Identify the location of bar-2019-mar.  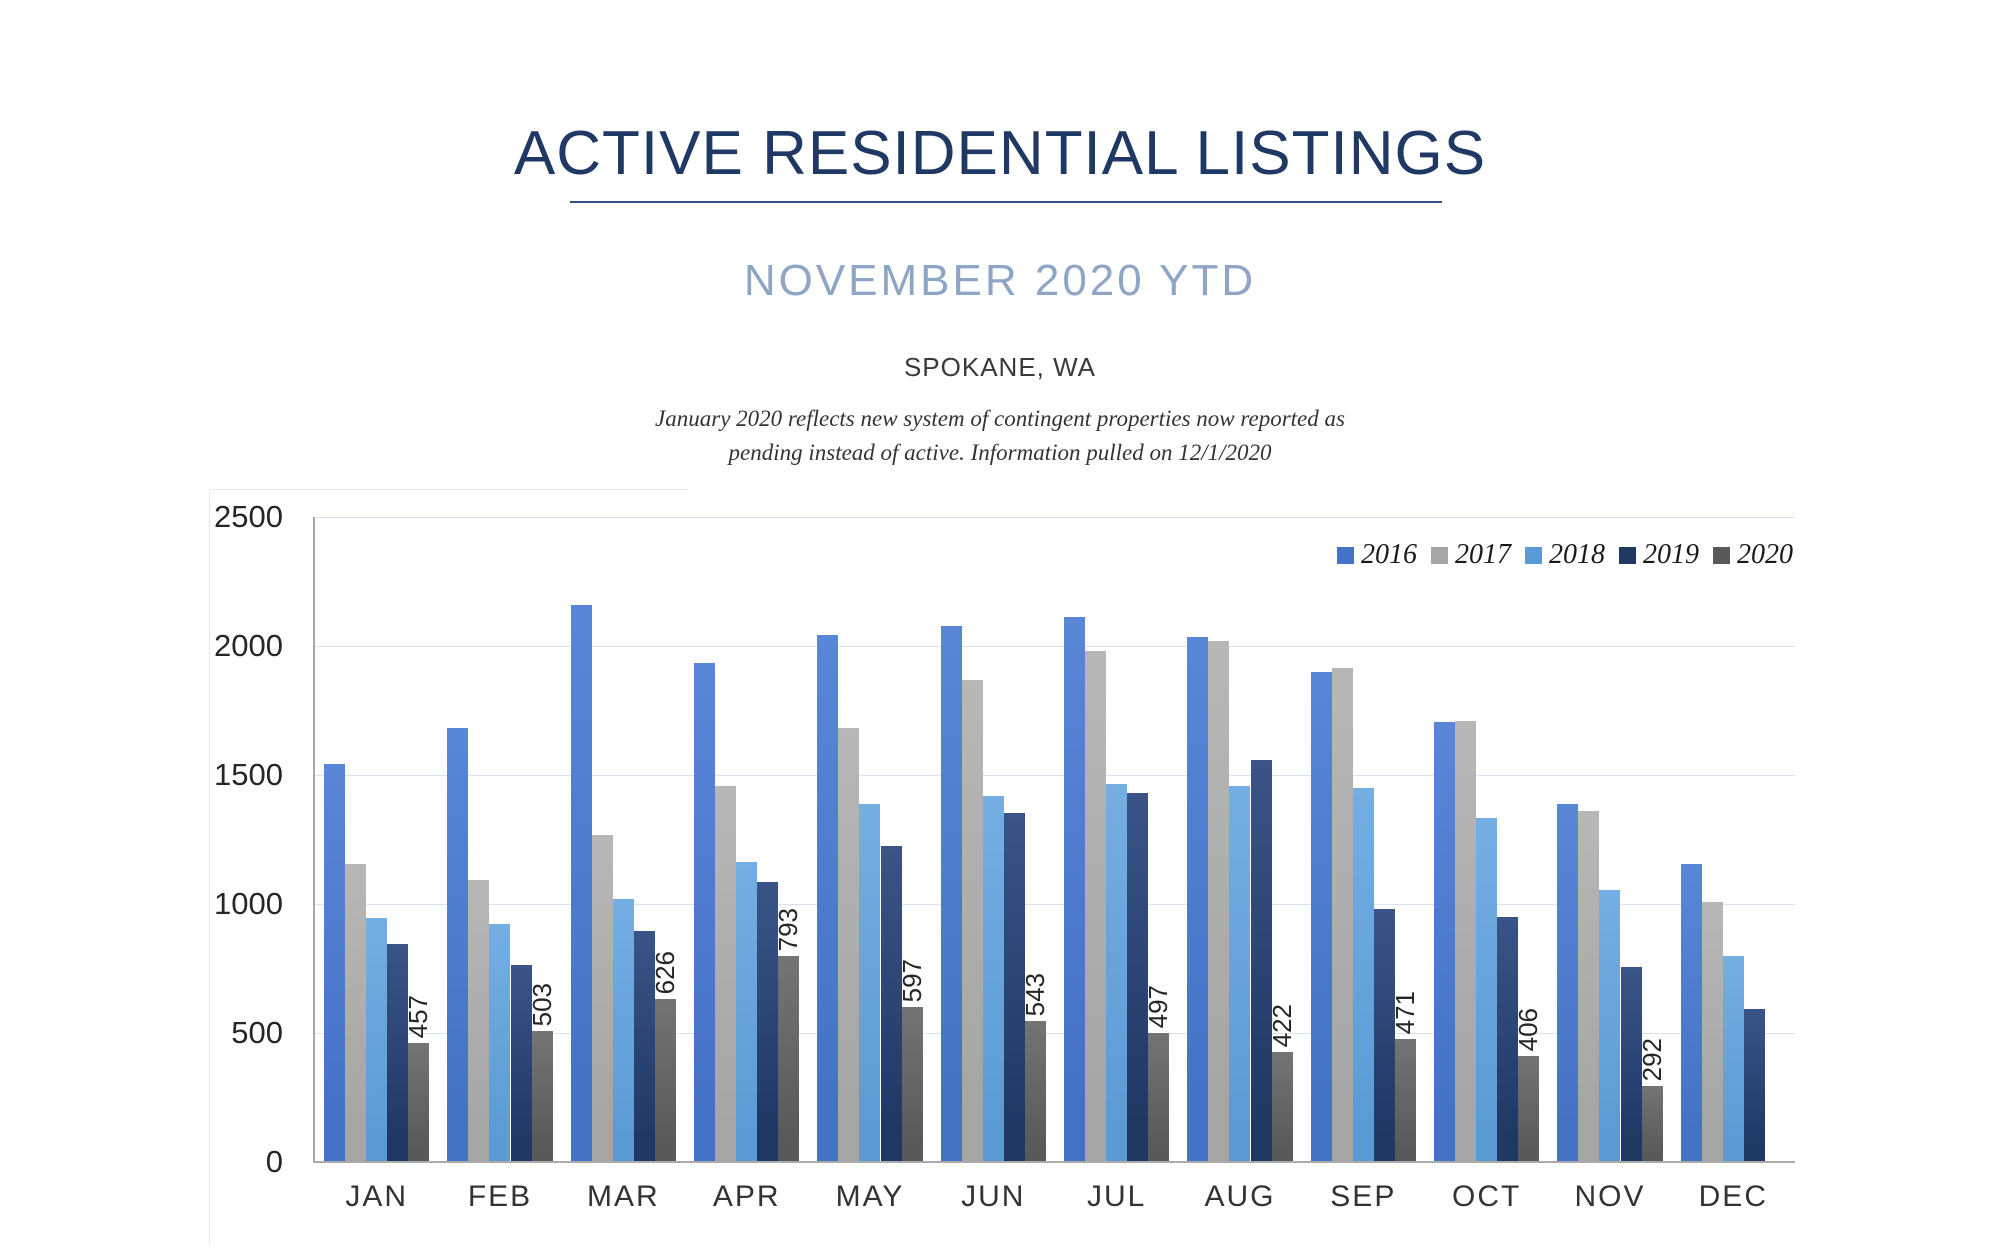
(644, 1046).